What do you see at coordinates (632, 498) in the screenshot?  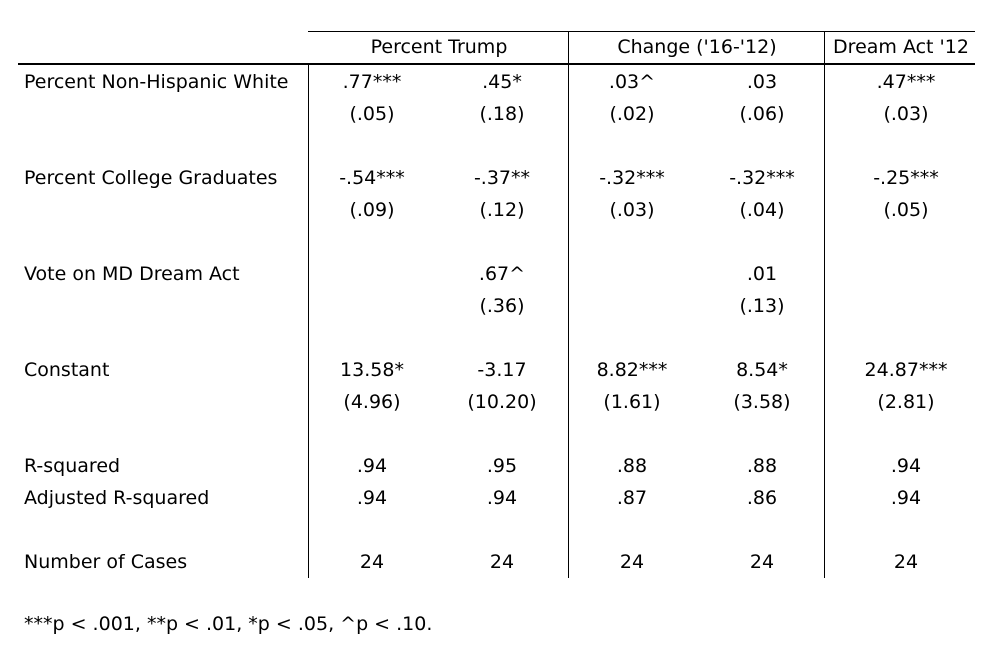 I see `fit-value-cell: .87` at bounding box center [632, 498].